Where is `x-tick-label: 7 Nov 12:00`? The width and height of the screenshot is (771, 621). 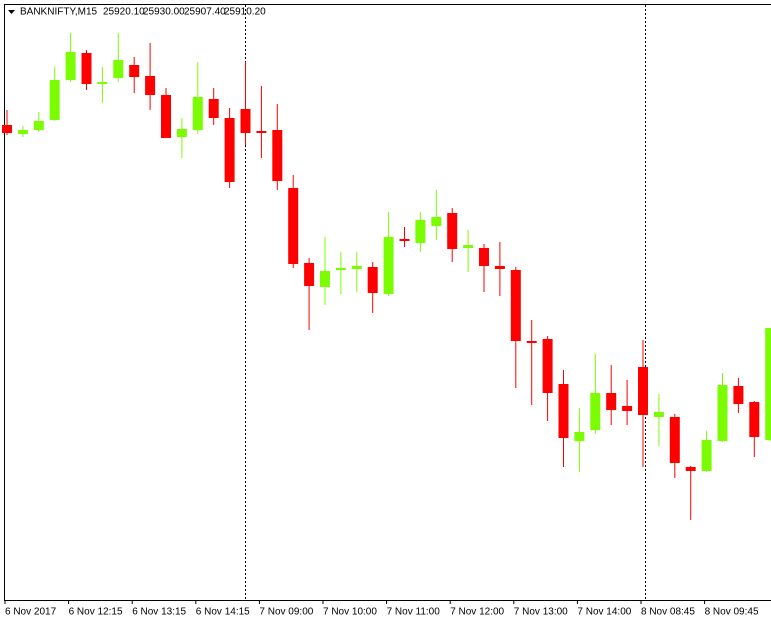 x-tick-label: 7 Nov 12:00 is located at coordinates (477, 612).